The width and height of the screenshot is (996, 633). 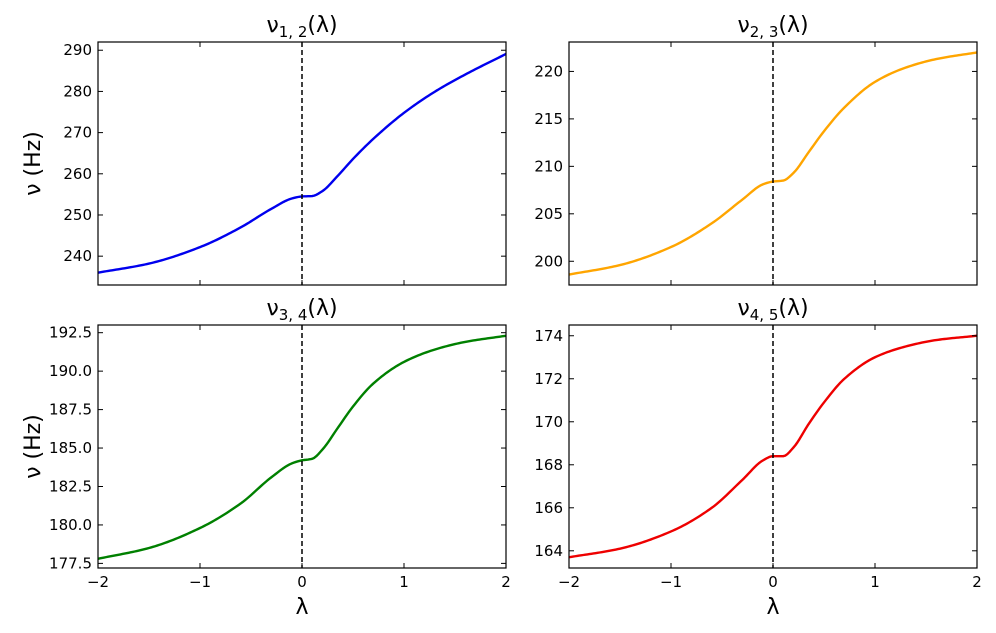 I want to click on y-tick-label: 210, so click(x=548, y=166).